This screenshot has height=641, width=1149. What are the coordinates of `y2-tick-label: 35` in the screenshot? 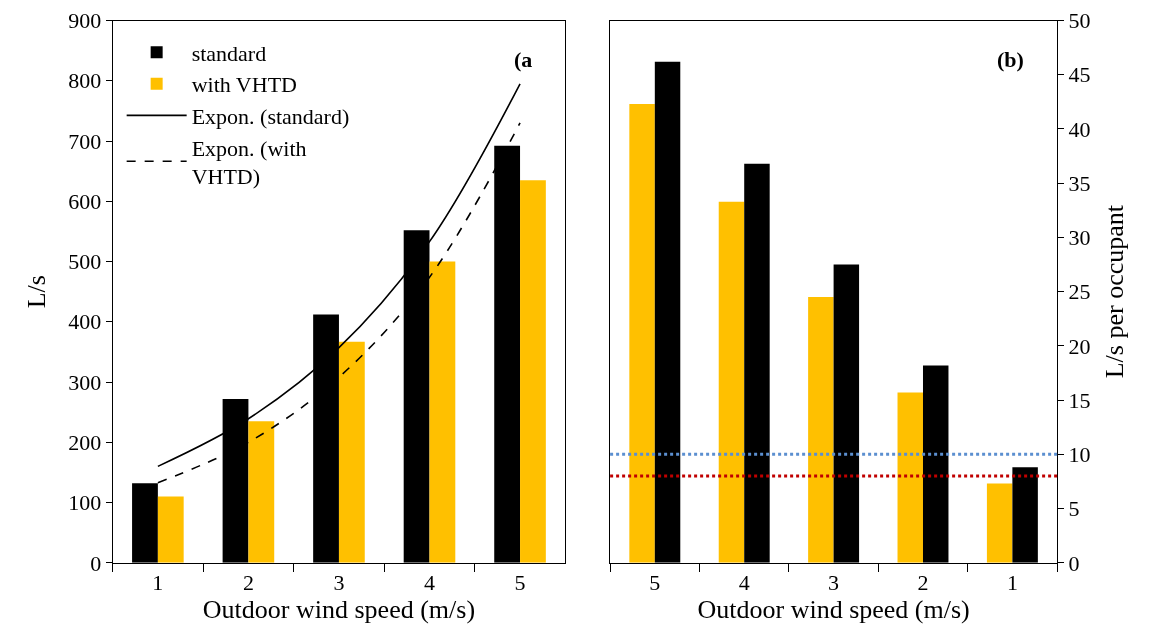 It's located at (1079, 183).